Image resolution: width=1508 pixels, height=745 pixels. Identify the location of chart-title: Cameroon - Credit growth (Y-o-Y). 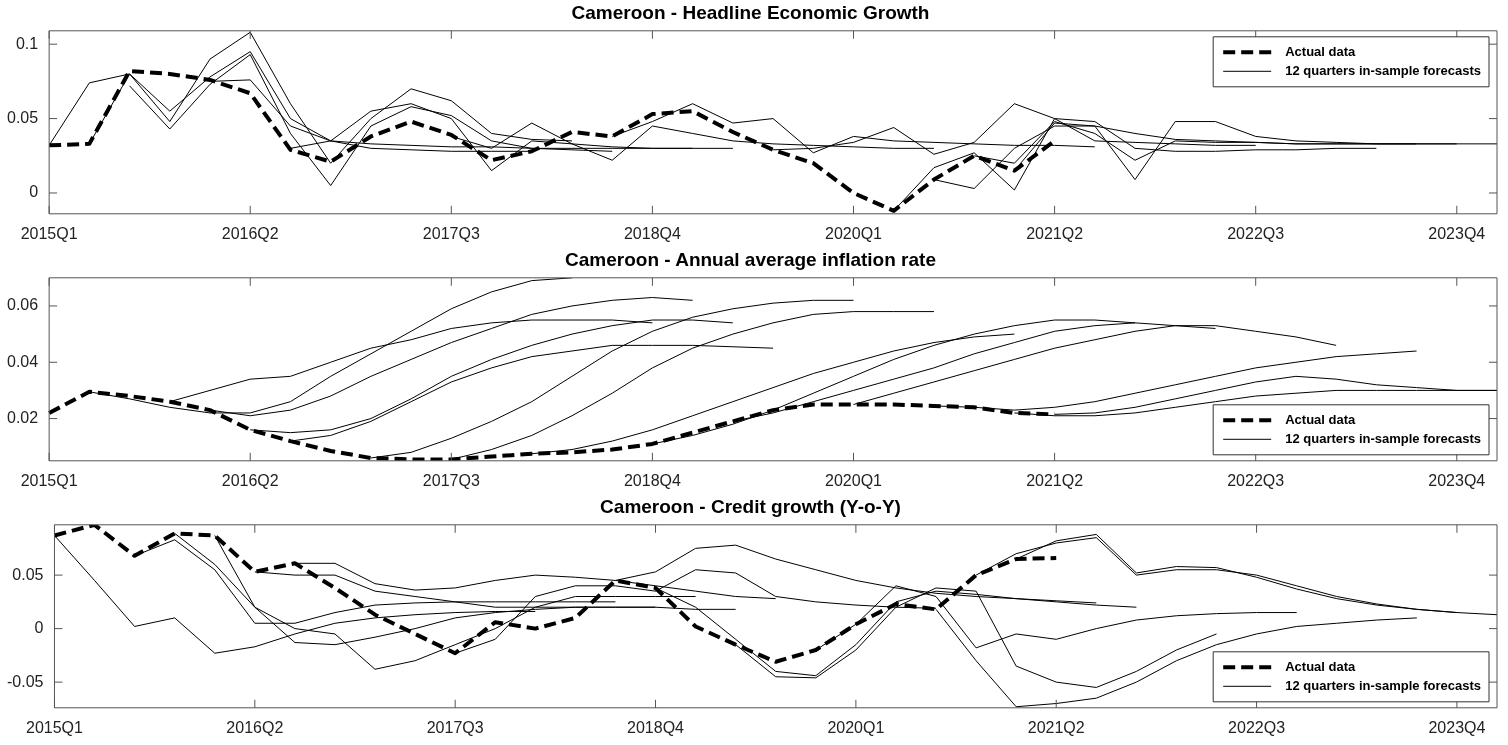
(750, 506).